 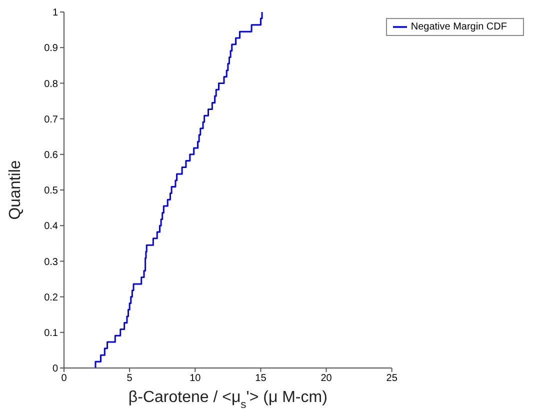 What do you see at coordinates (51, 226) in the screenshot?
I see `y-tick-label: 0.4` at bounding box center [51, 226].